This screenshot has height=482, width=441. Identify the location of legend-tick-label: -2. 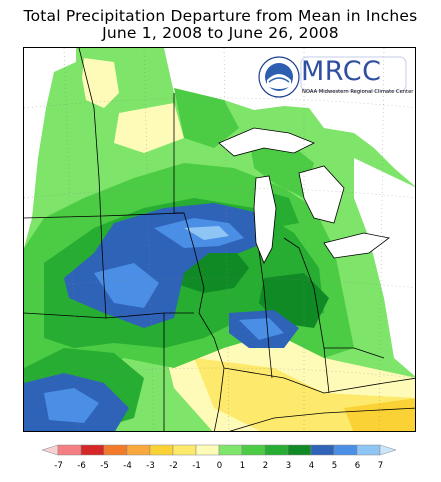
(173, 466).